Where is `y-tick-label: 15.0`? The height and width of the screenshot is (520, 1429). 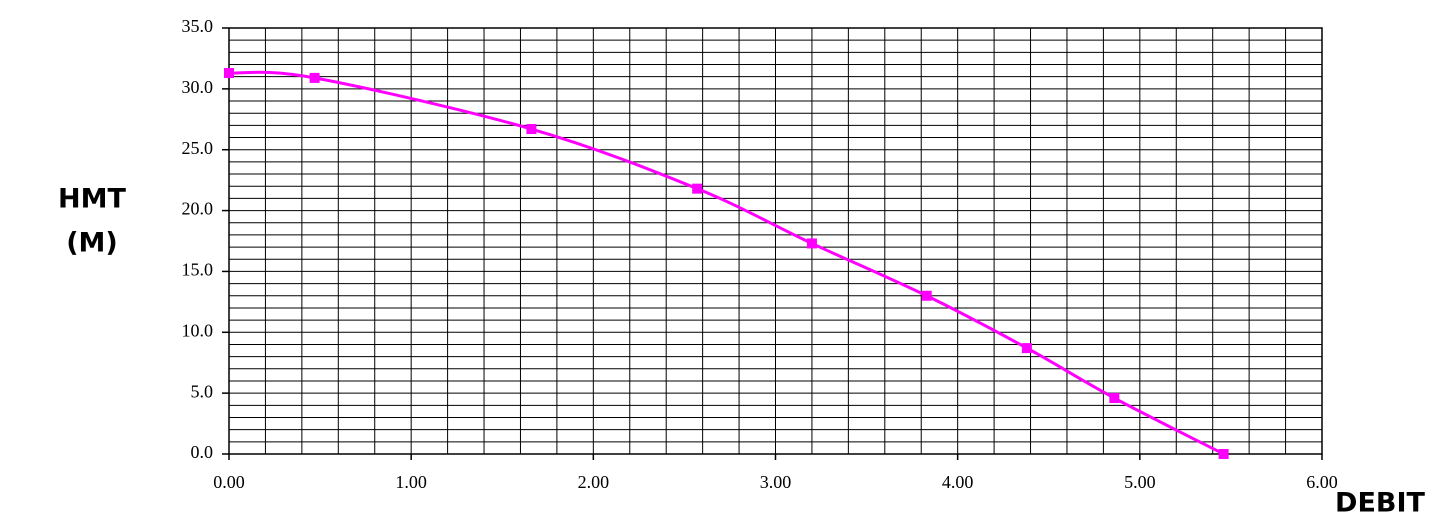 y-tick-label: 15.0 is located at coordinates (198, 270).